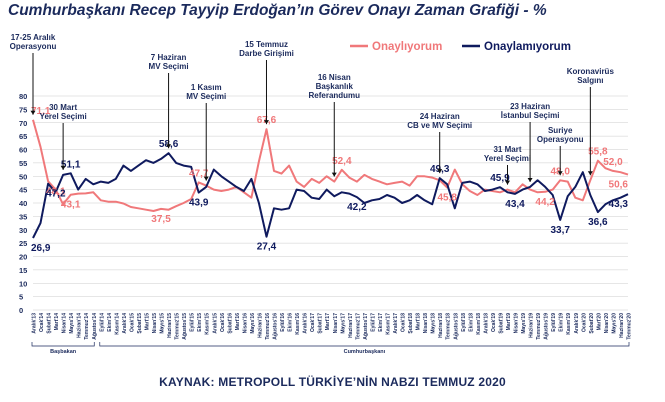  What do you see at coordinates (591, 76) in the screenshot?
I see `event-label: Koronavirüs Salgını` at bounding box center [591, 76].